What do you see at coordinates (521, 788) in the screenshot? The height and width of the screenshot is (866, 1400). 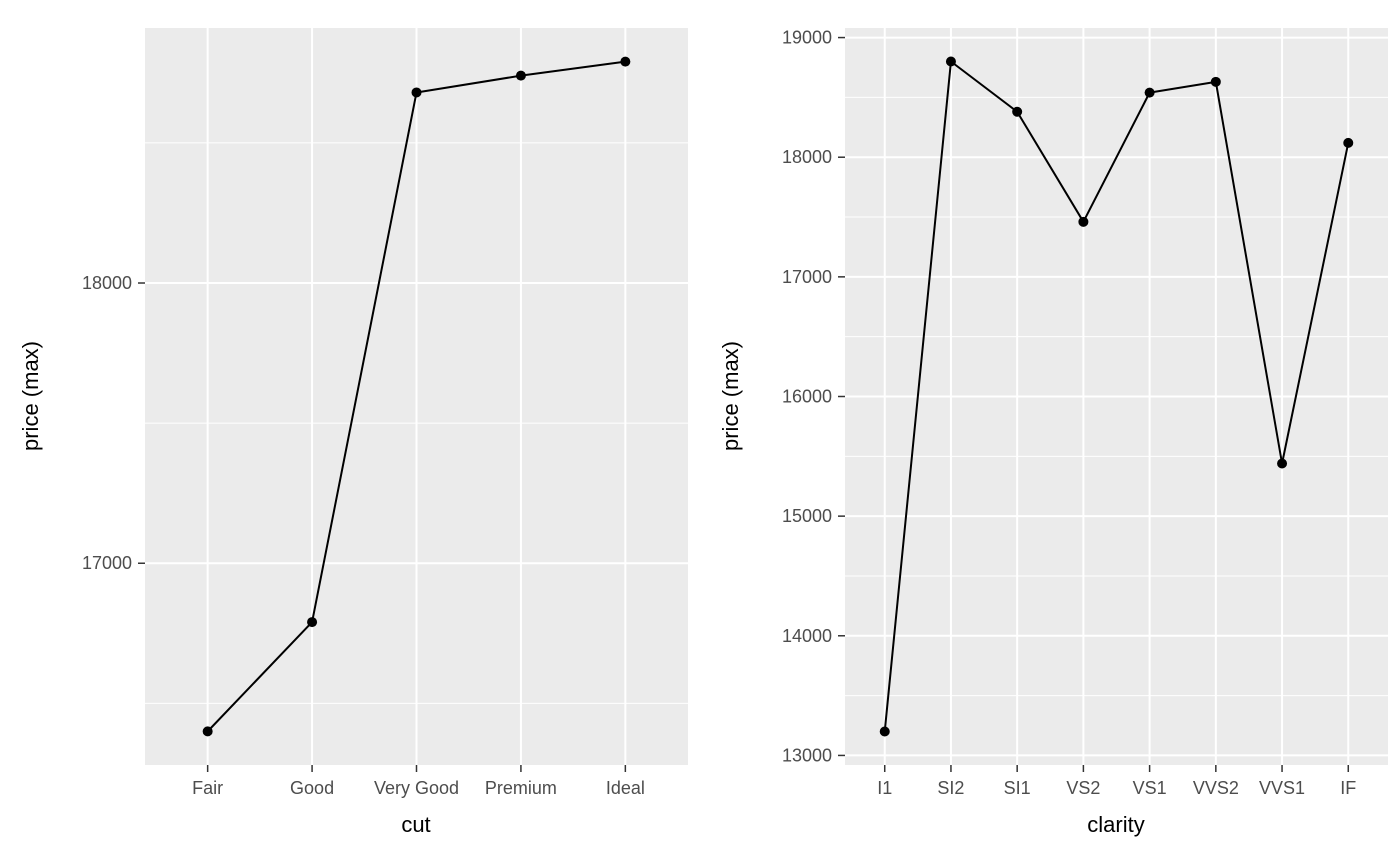 I see `x-tick-label: Premium` at bounding box center [521, 788].